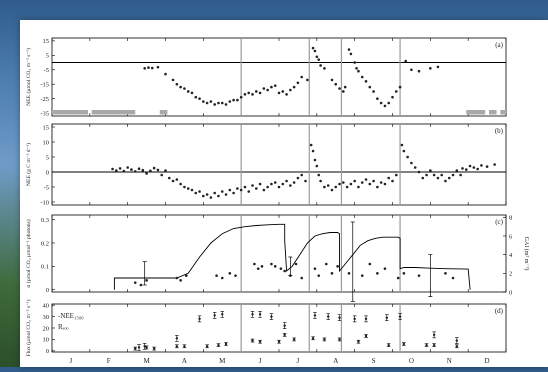 The width and height of the screenshot is (548, 372). I want to click on y-tick-label: 0.3, so click(45, 220).